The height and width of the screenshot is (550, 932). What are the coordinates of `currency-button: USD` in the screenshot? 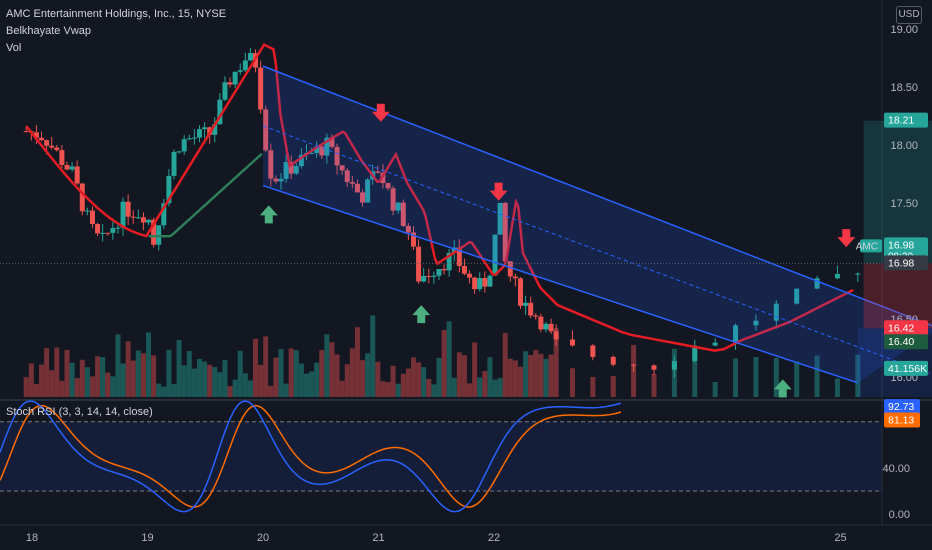 It's located at (909, 15).